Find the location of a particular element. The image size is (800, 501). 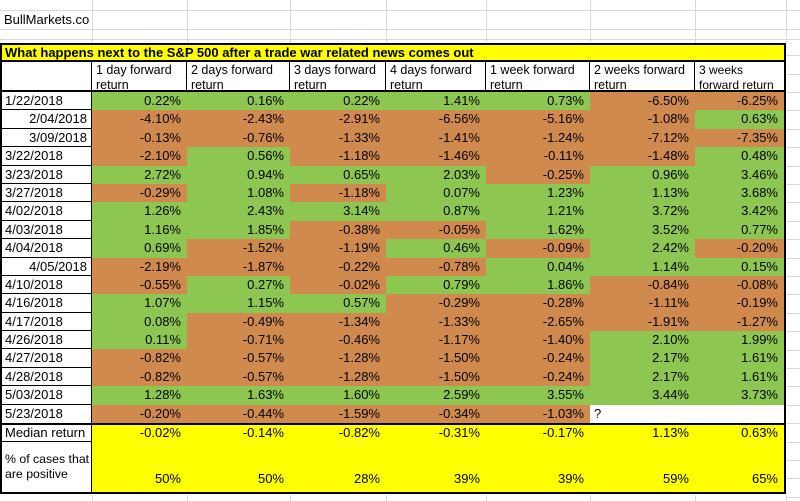

return-cell: 1.08% is located at coordinates (238, 193).